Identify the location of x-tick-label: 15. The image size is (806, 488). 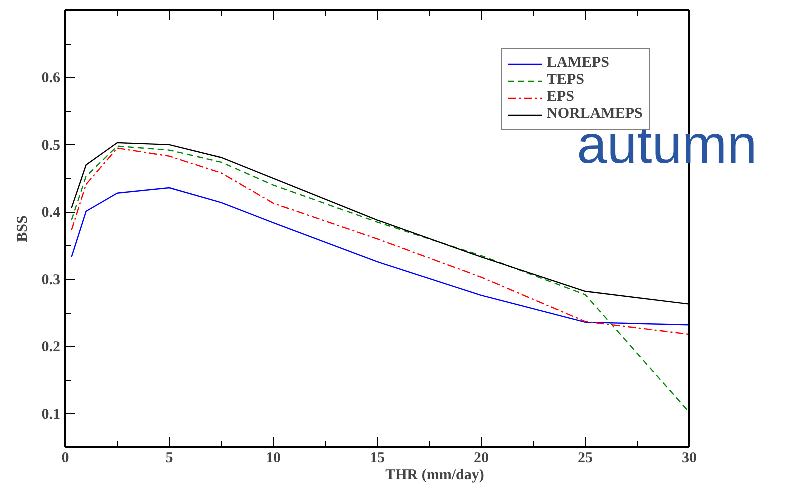
(377, 458).